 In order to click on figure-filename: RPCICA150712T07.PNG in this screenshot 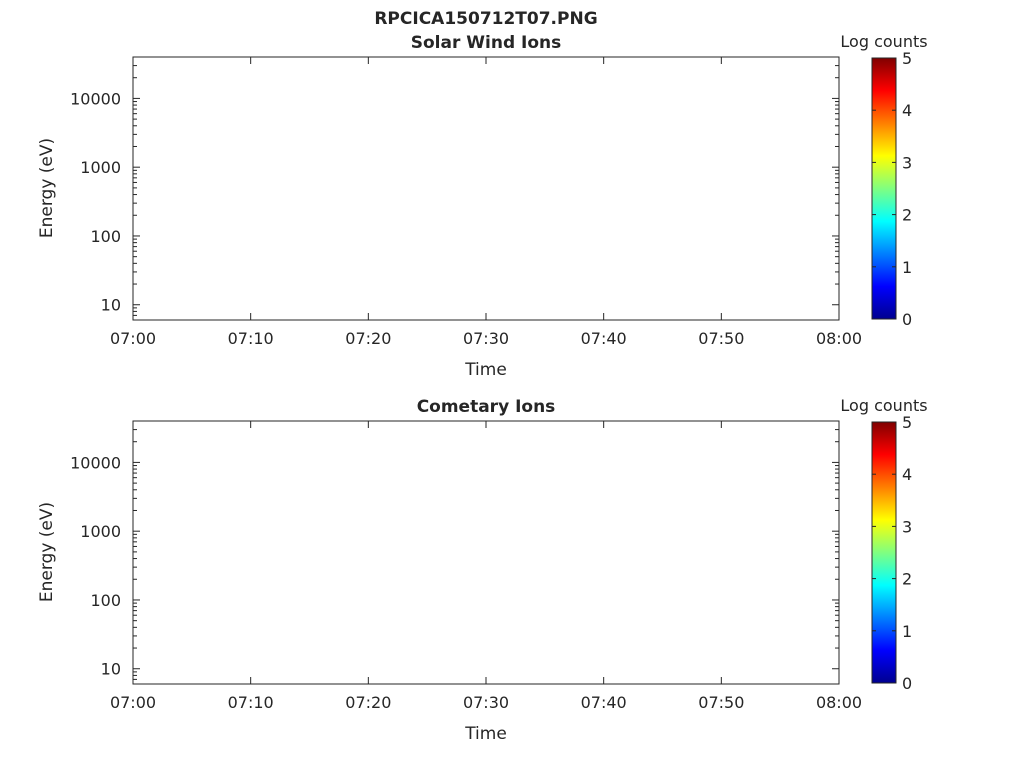, I will do `click(485, 19)`.